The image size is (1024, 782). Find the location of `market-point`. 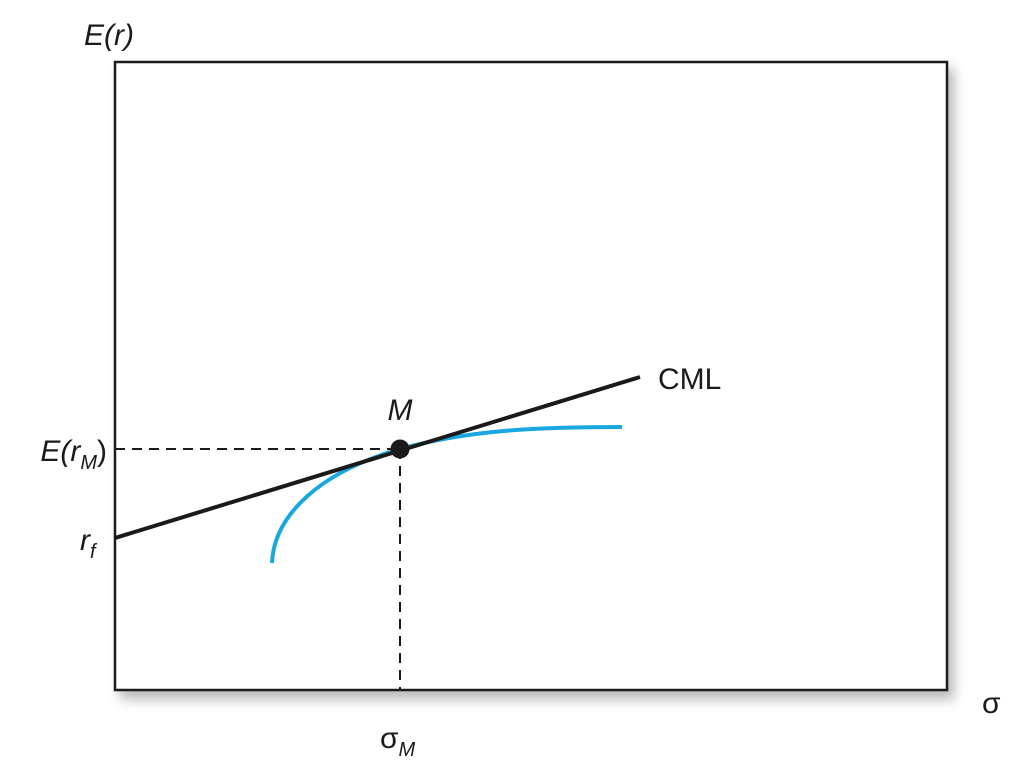

market-point is located at coordinates (400, 449).